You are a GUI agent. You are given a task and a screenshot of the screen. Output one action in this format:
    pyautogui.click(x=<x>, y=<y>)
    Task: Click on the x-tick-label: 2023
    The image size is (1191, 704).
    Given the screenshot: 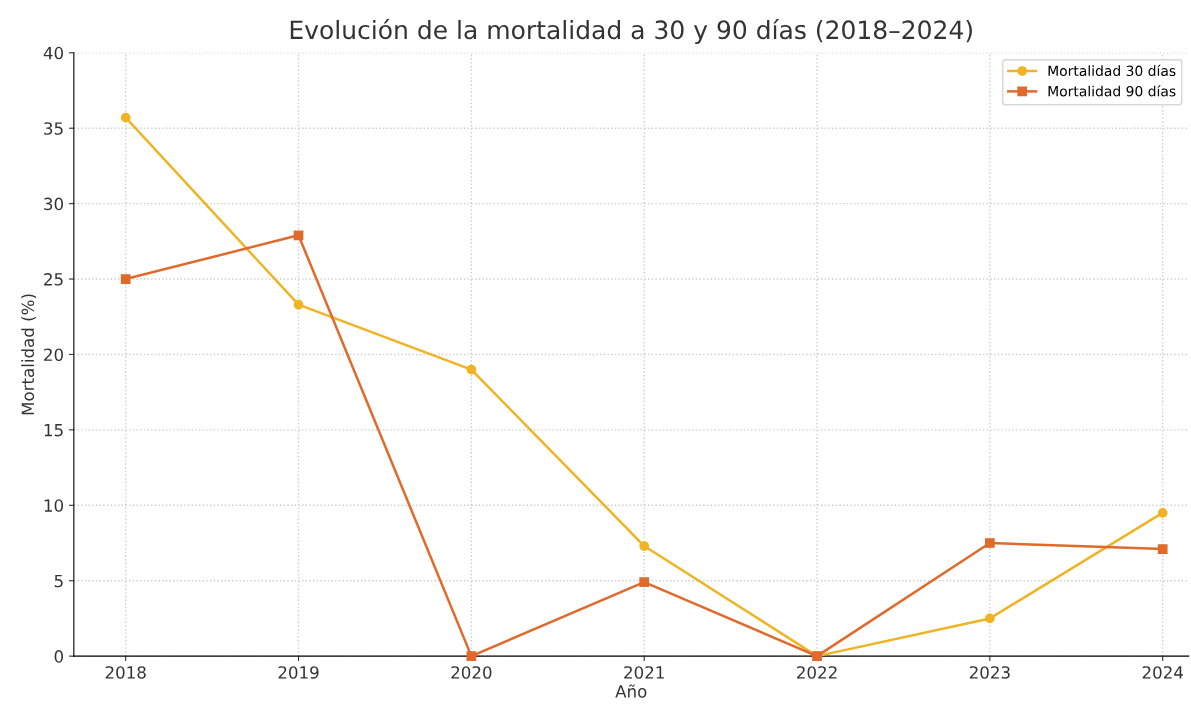 What is the action you would take?
    pyautogui.click(x=989, y=672)
    